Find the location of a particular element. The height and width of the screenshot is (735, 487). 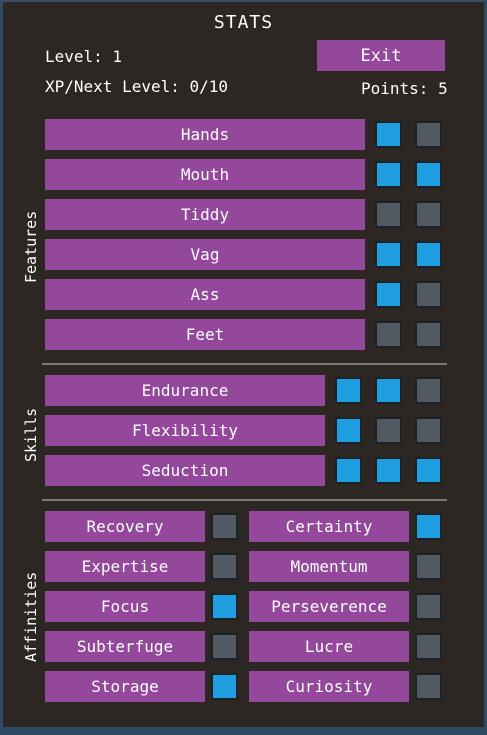

affinity-bar-recovery: Recovery is located at coordinates (125, 526).